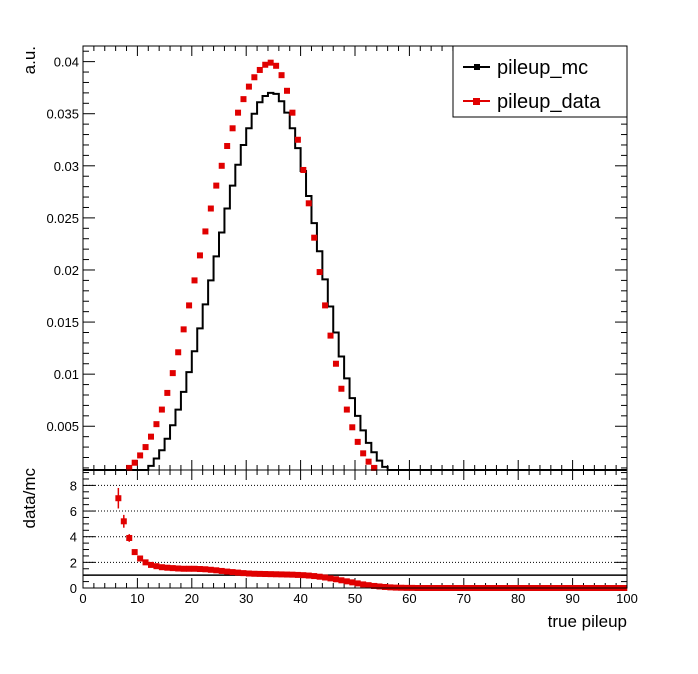 Image resolution: width=698 pixels, height=674 pixels. Describe the element at coordinates (66, 270) in the screenshot. I see `main-y-tick-label: 0.02` at that location.